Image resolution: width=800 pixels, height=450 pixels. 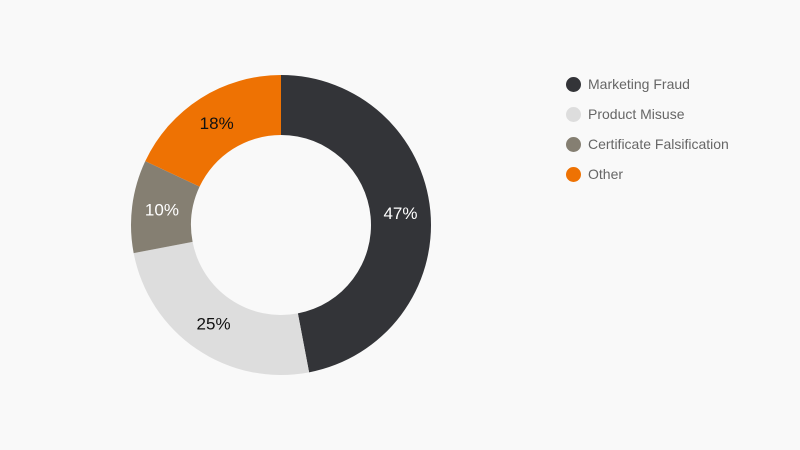 I want to click on legend-item-product-misuse: Product Misuse, so click(x=647, y=114).